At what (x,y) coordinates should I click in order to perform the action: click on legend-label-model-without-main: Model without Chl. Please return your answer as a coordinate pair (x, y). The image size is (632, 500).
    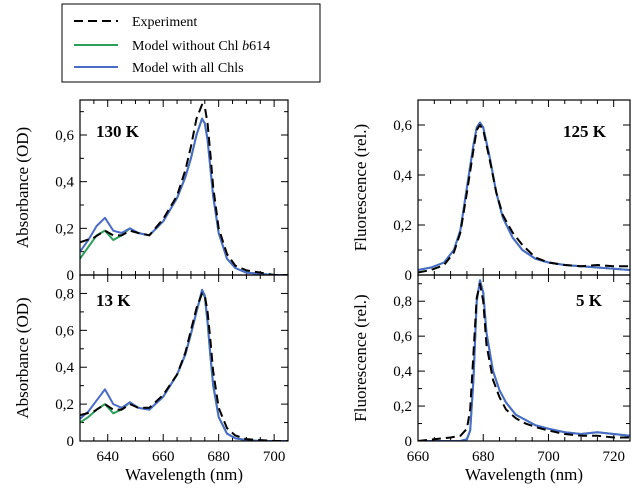
    Looking at the image, I should click on (187, 46).